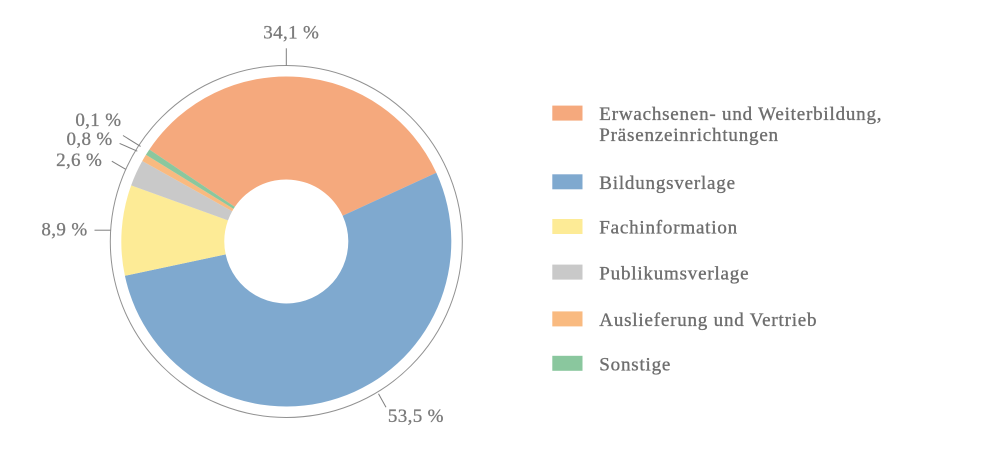 The image size is (1000, 463). What do you see at coordinates (674, 273) in the screenshot?
I see `svg-text: Publikumsverlage` at bounding box center [674, 273].